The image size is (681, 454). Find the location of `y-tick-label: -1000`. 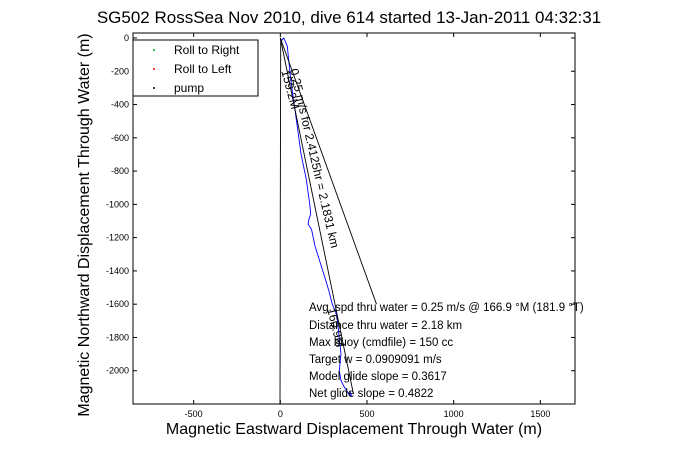

y-tick-label: -1000 is located at coordinates (117, 204).